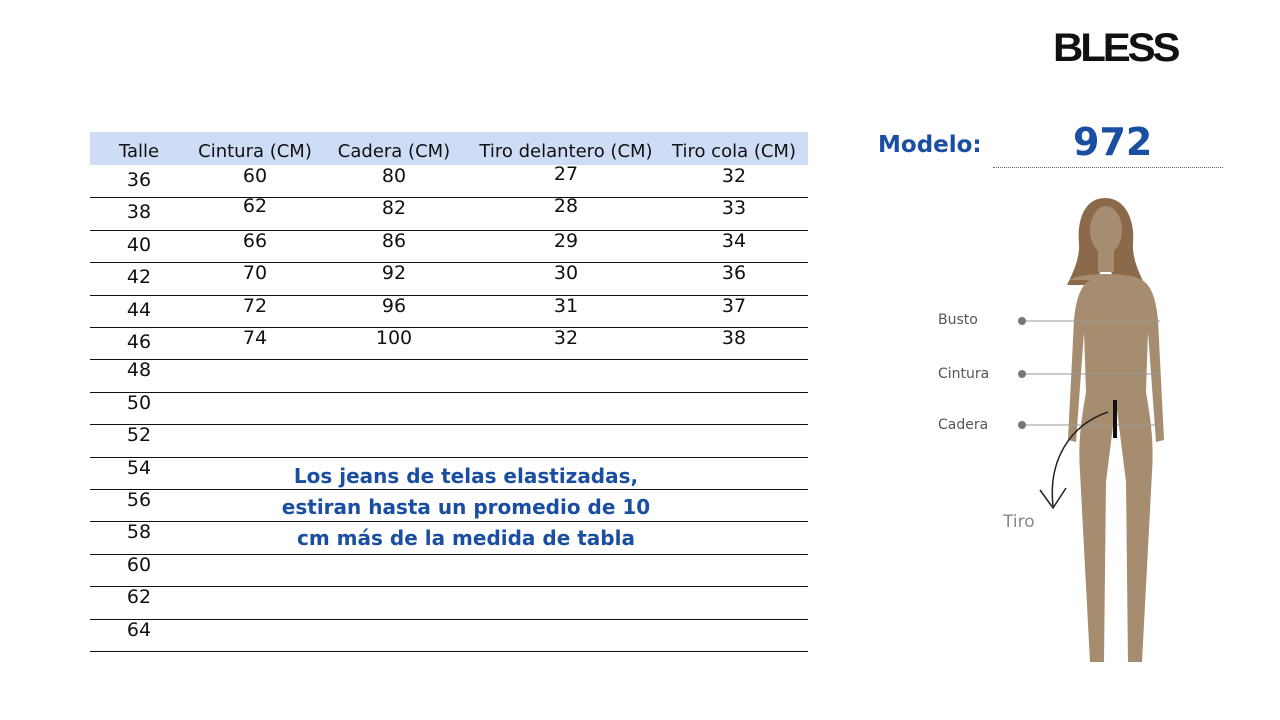  Describe the element at coordinates (466, 476) in the screenshot. I see `note-line: Los jeans de telas elastizadas,` at that location.